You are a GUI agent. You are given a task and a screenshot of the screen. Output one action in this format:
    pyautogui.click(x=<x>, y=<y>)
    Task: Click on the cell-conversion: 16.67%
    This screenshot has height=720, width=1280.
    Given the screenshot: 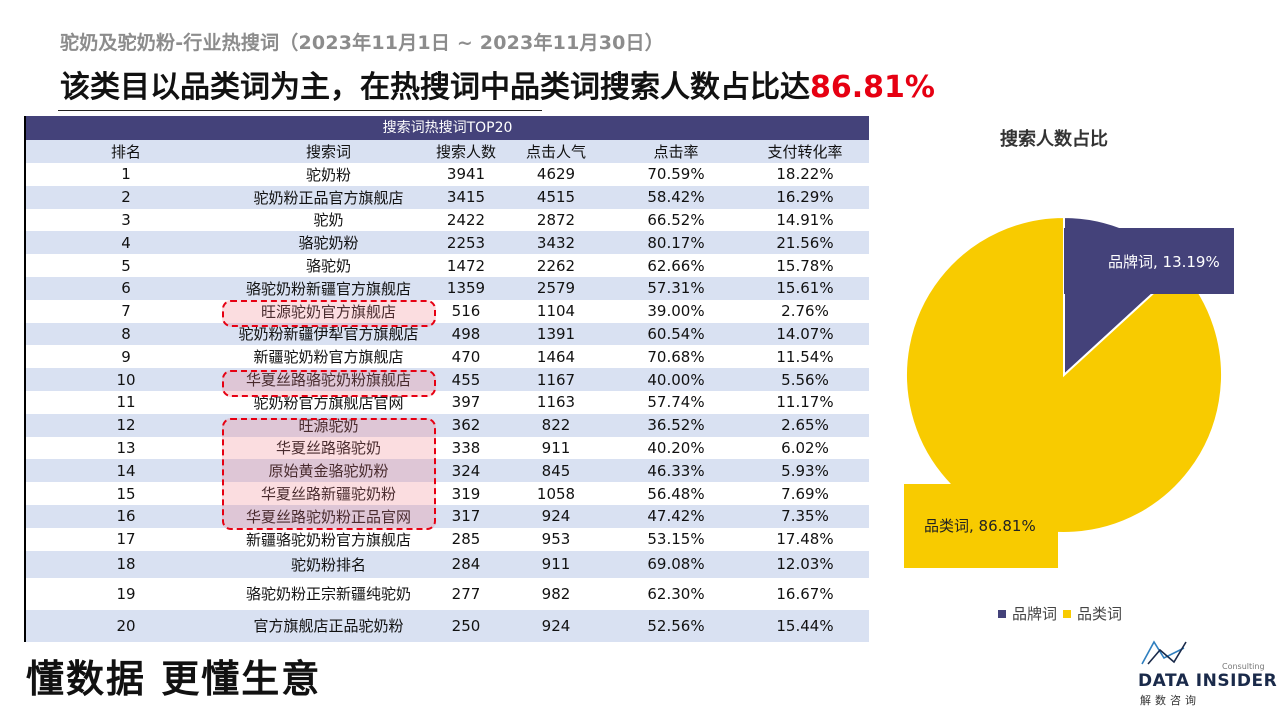 What is the action you would take?
    pyautogui.click(x=805, y=593)
    